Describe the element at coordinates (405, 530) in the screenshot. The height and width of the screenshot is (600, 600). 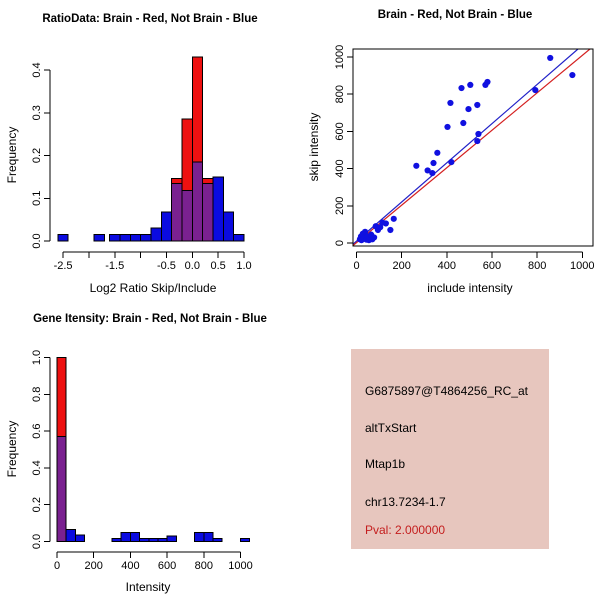
I see `info-pval: Pval: 2.000000` at that location.